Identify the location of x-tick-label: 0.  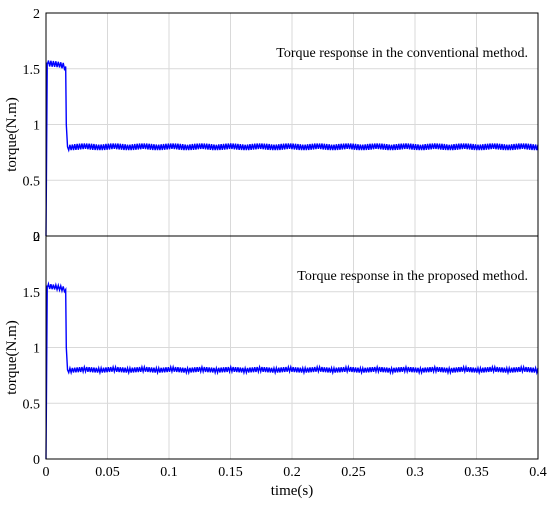
(46, 472).